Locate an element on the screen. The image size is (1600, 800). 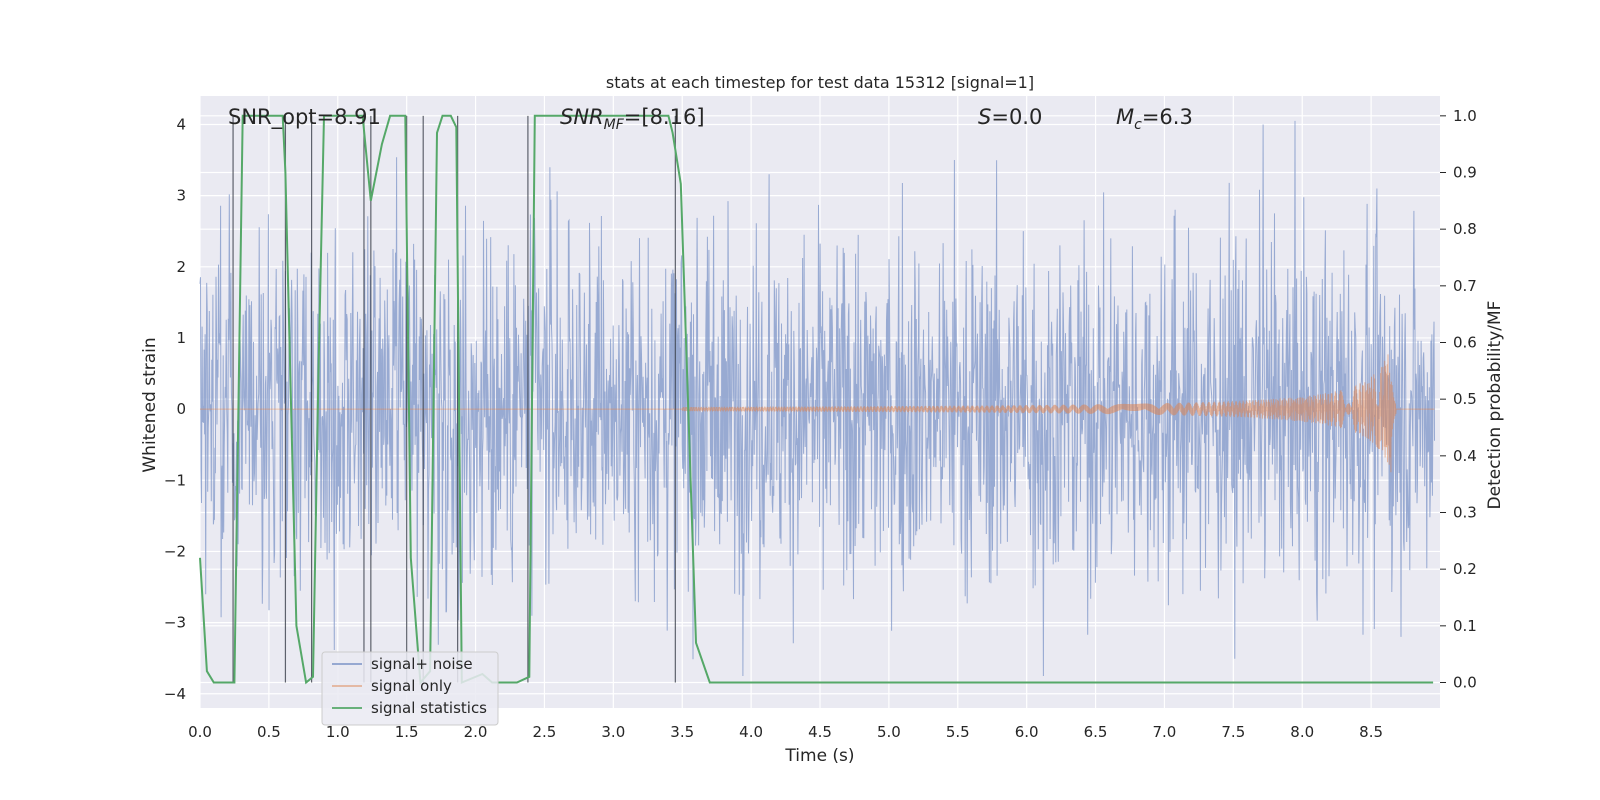
signal-only-line is located at coordinates (817, 413).